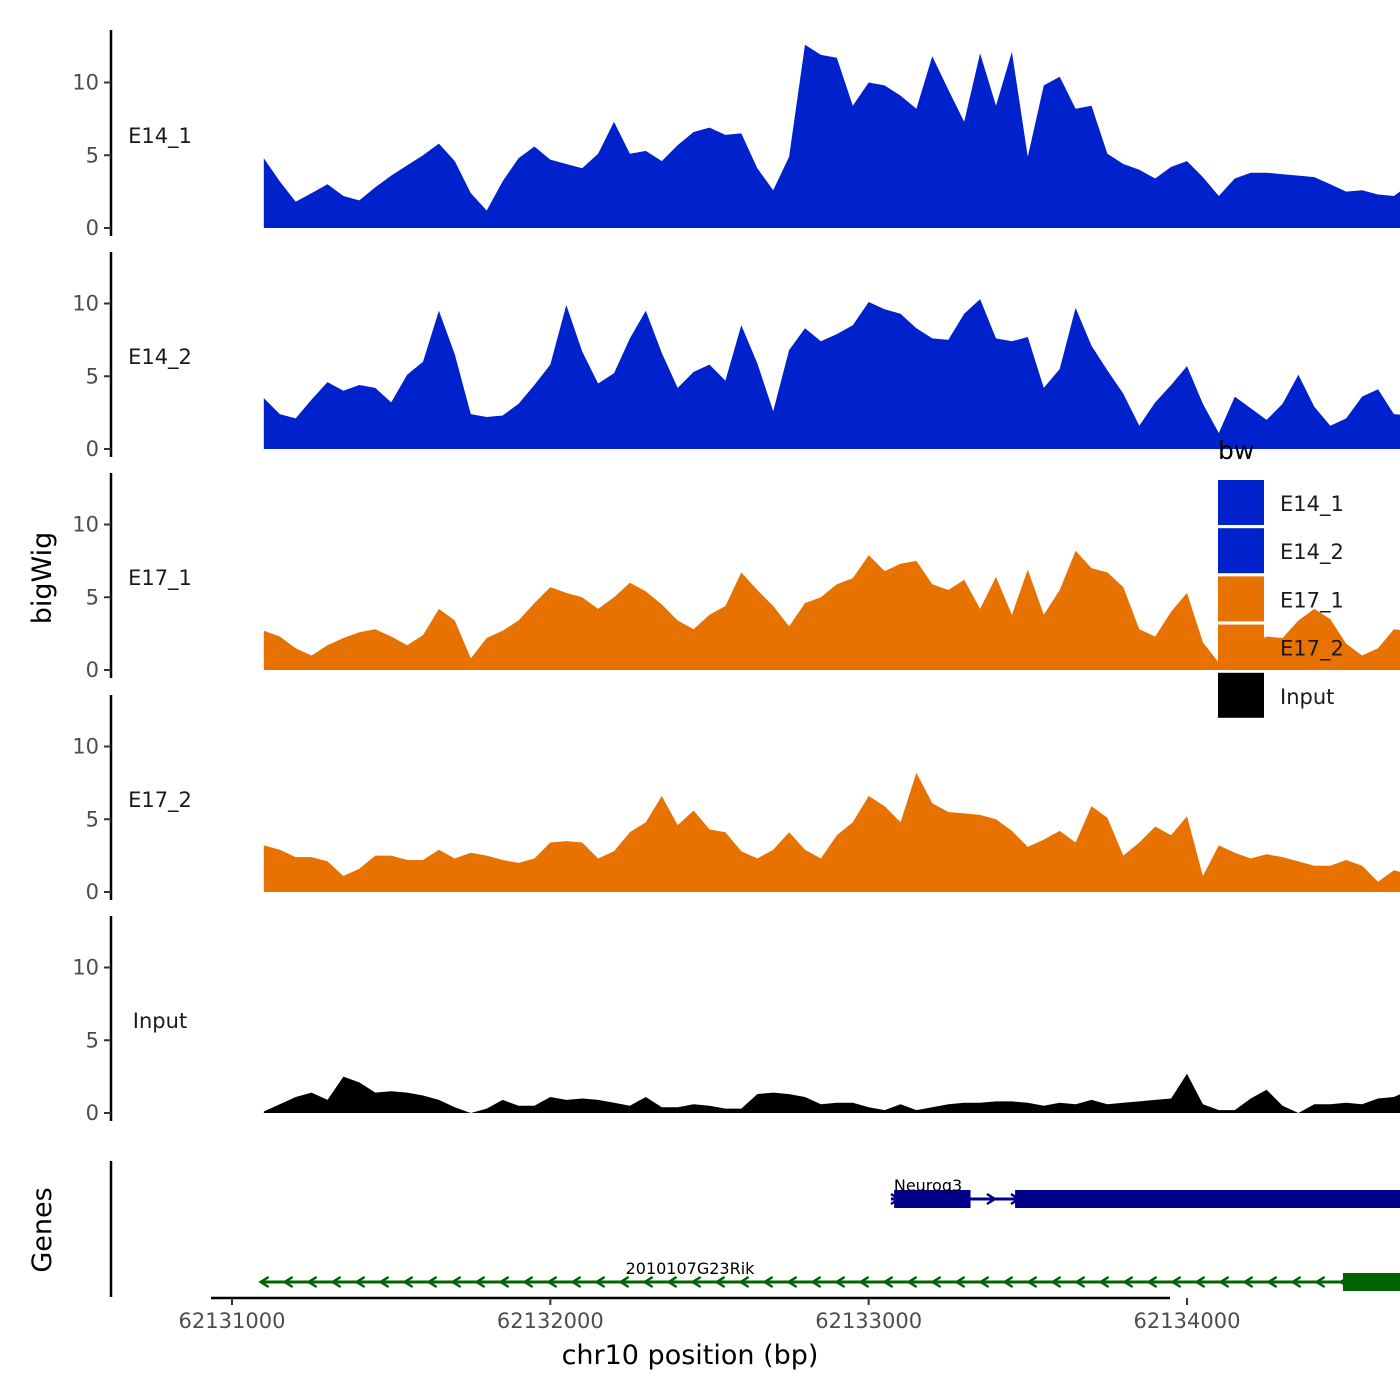  What do you see at coordinates (550, 1321) in the screenshot?
I see `x-tick-label: 62132000` at bounding box center [550, 1321].